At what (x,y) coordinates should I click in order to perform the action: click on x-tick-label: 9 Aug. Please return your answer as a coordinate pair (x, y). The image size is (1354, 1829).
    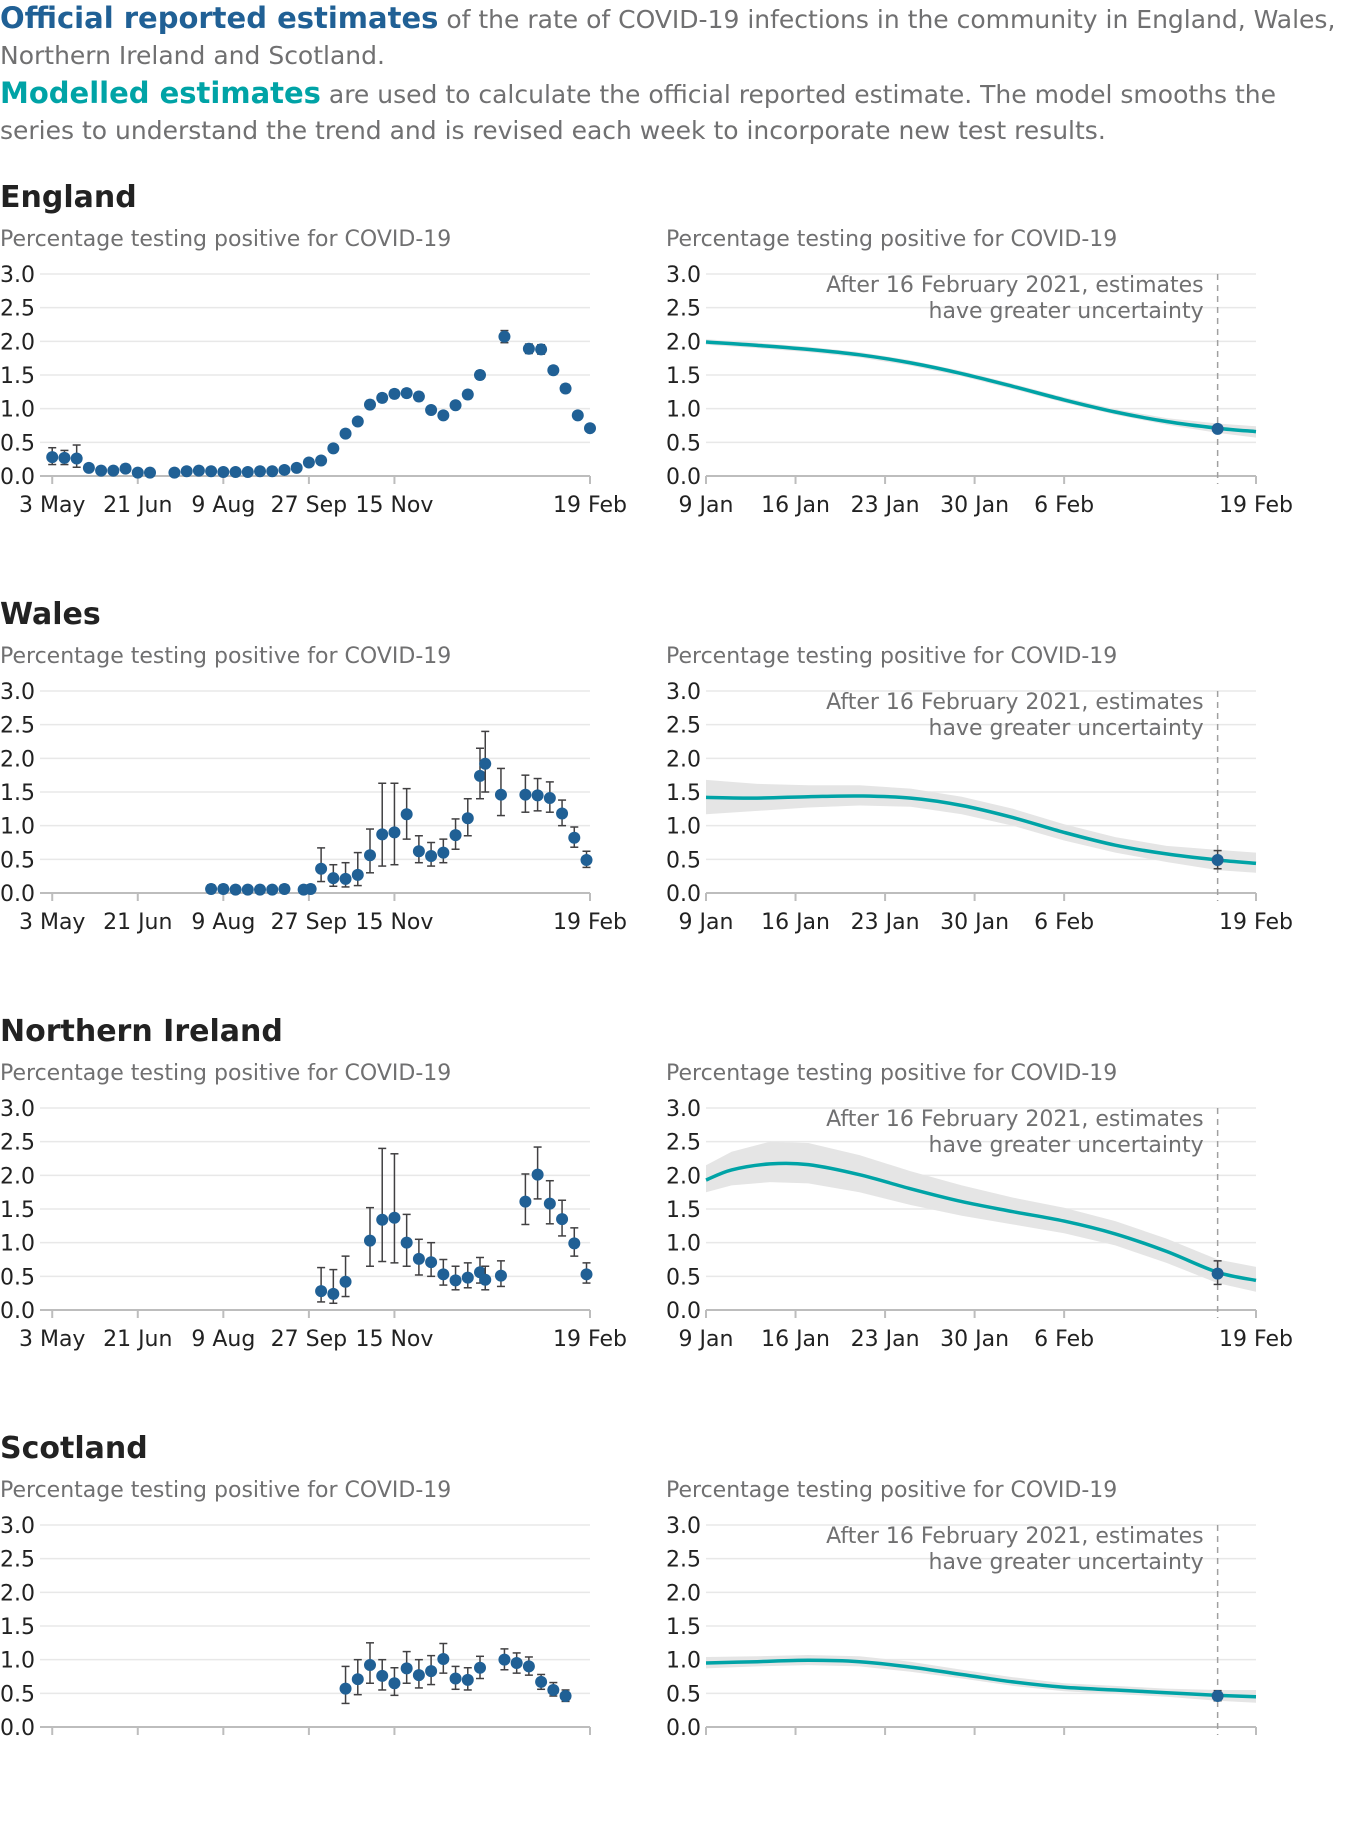
    Looking at the image, I should click on (223, 922).